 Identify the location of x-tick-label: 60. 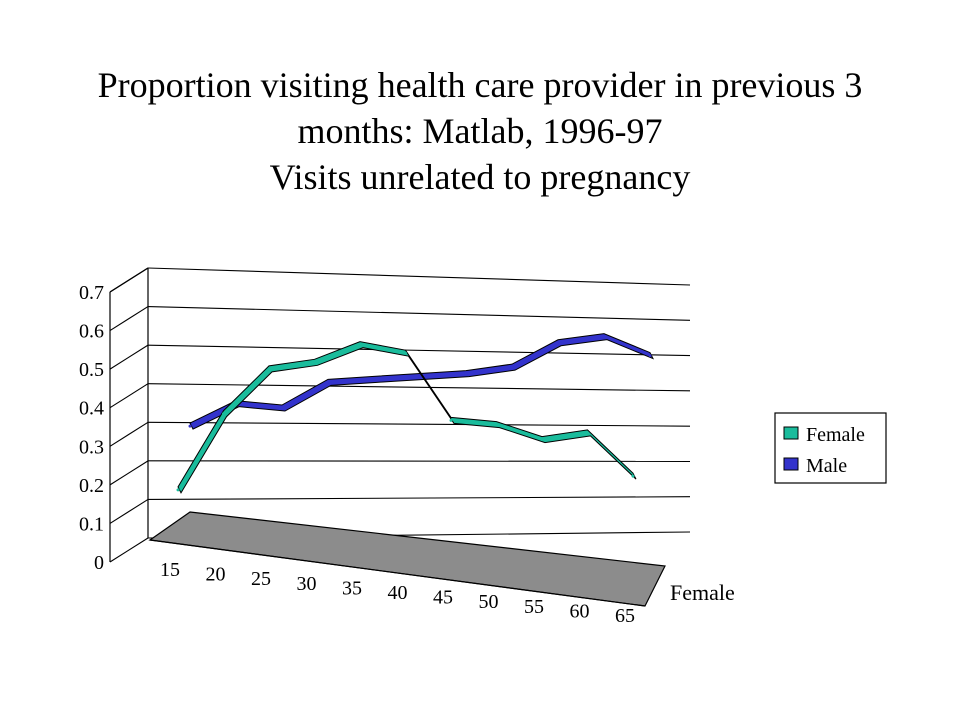
(580, 611).